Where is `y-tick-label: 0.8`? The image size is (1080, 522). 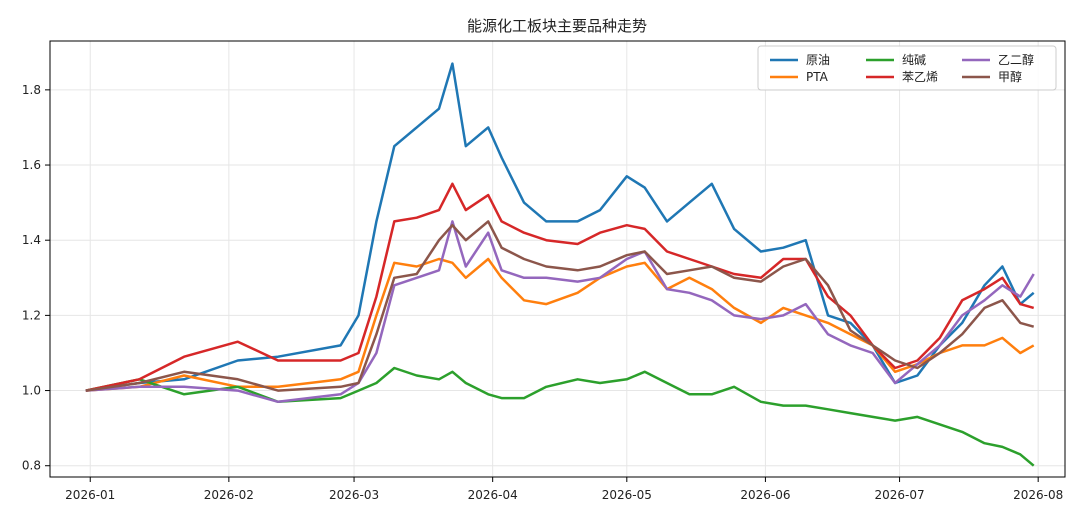 y-tick-label: 0.8 is located at coordinates (31, 466).